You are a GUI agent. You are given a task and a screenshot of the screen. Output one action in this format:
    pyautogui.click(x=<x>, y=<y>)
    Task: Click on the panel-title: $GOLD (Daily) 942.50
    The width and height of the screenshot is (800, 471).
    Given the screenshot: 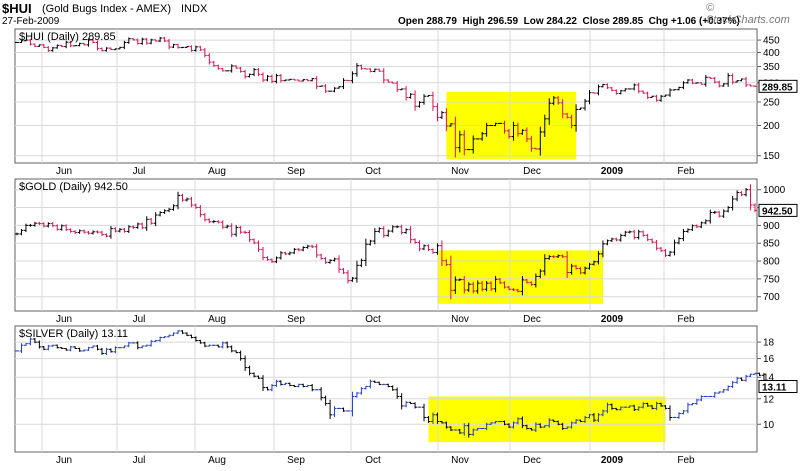 What is the action you would take?
    pyautogui.click(x=73, y=187)
    